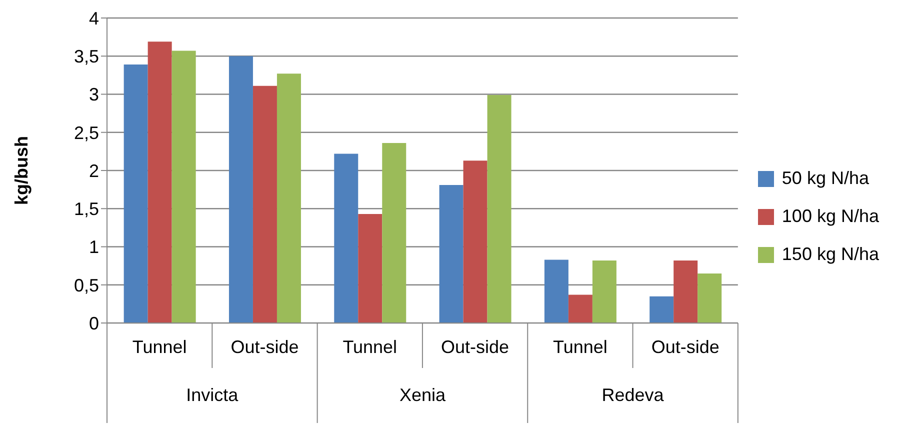  What do you see at coordinates (93, 94) in the screenshot?
I see `y-tick-label: 3` at bounding box center [93, 94].